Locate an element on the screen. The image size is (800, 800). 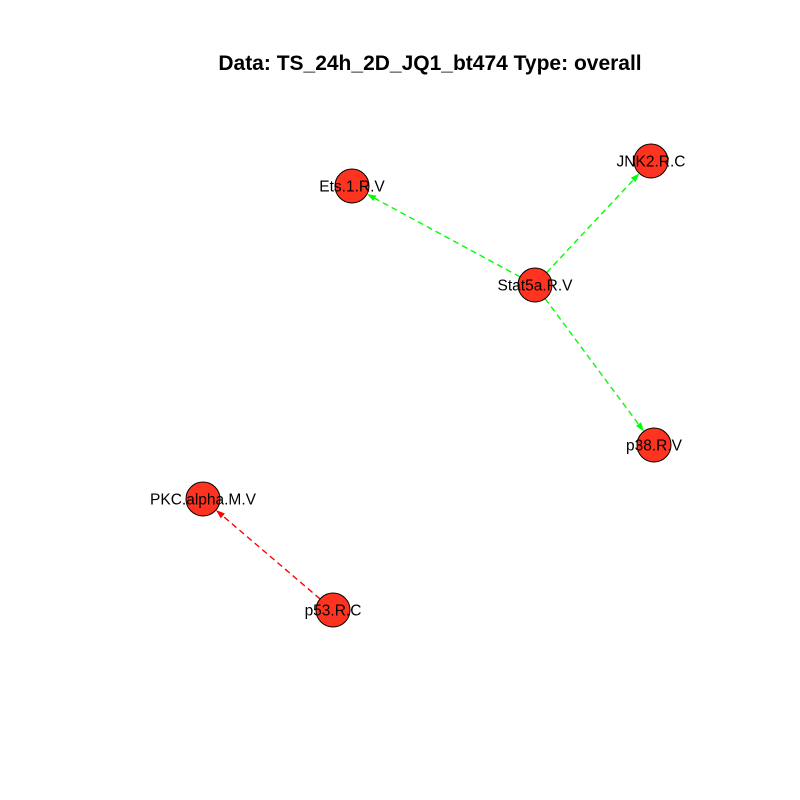
node-label: p38.R.V is located at coordinates (654, 446).